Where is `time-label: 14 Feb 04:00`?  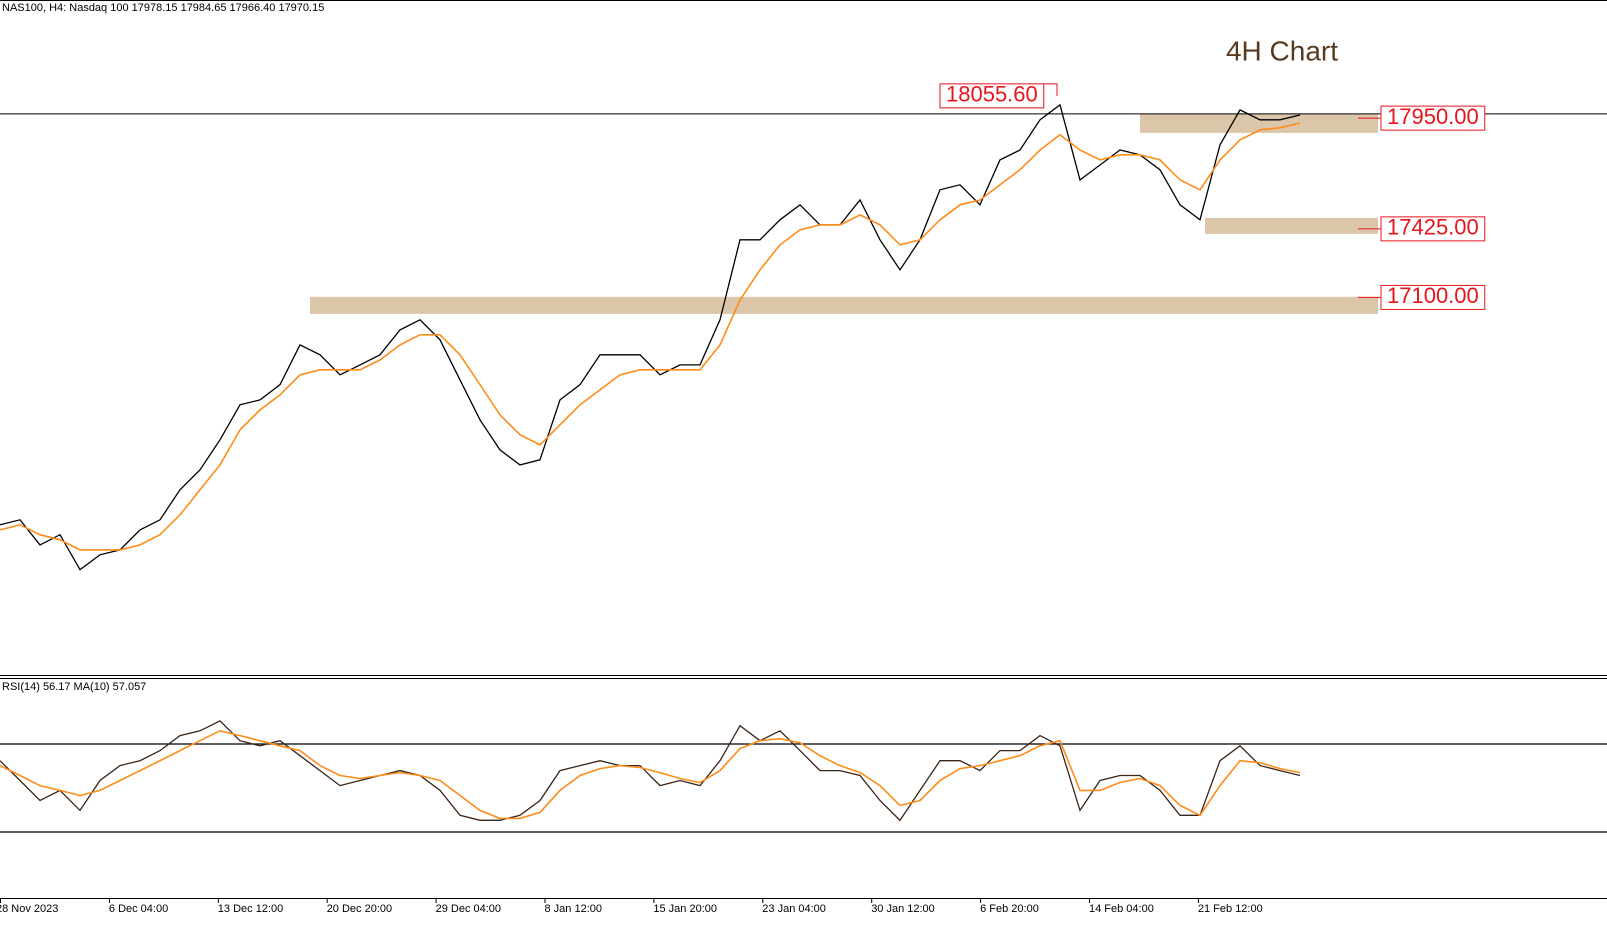 time-label: 14 Feb 04:00 is located at coordinates (1121, 909).